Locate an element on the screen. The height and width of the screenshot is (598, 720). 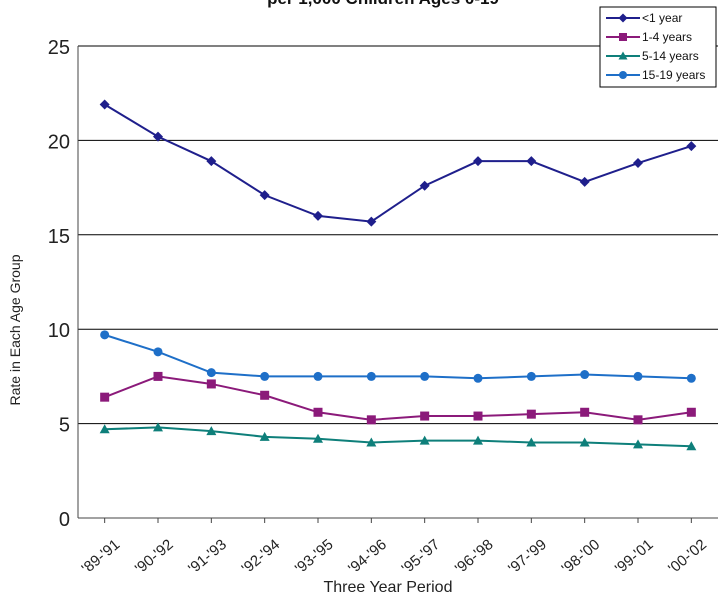
x-tick-label: '90-'92 is located at coordinates (154, 556).